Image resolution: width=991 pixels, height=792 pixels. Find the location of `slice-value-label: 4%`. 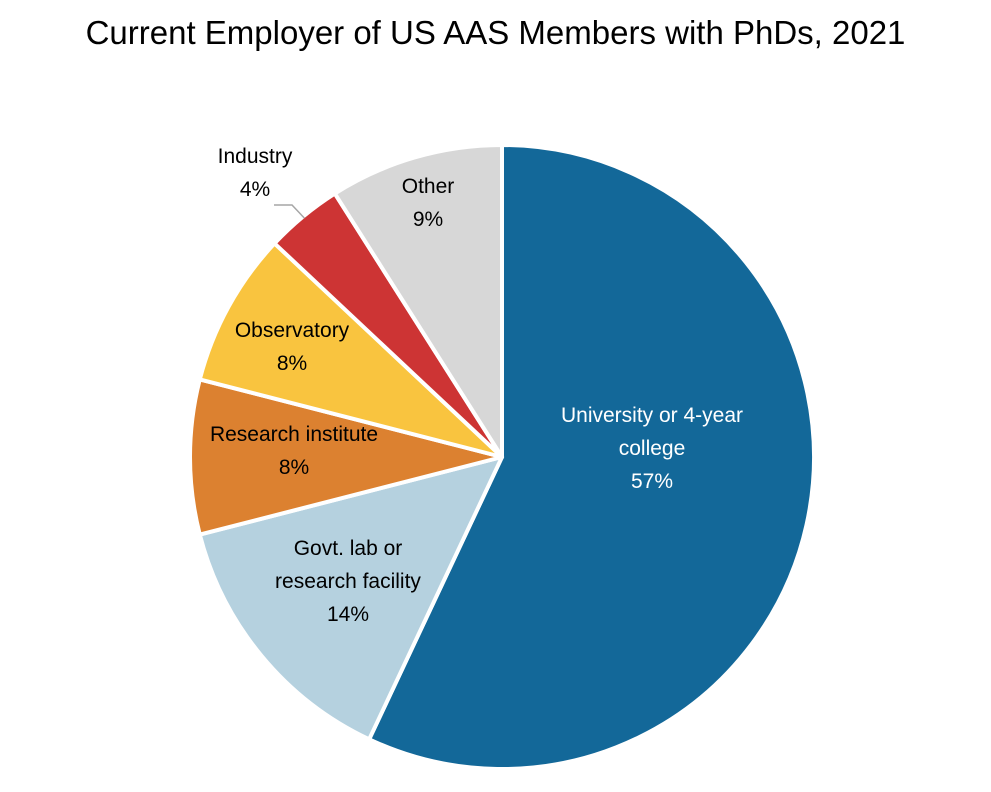

slice-value-label: 4% is located at coordinates (255, 189).